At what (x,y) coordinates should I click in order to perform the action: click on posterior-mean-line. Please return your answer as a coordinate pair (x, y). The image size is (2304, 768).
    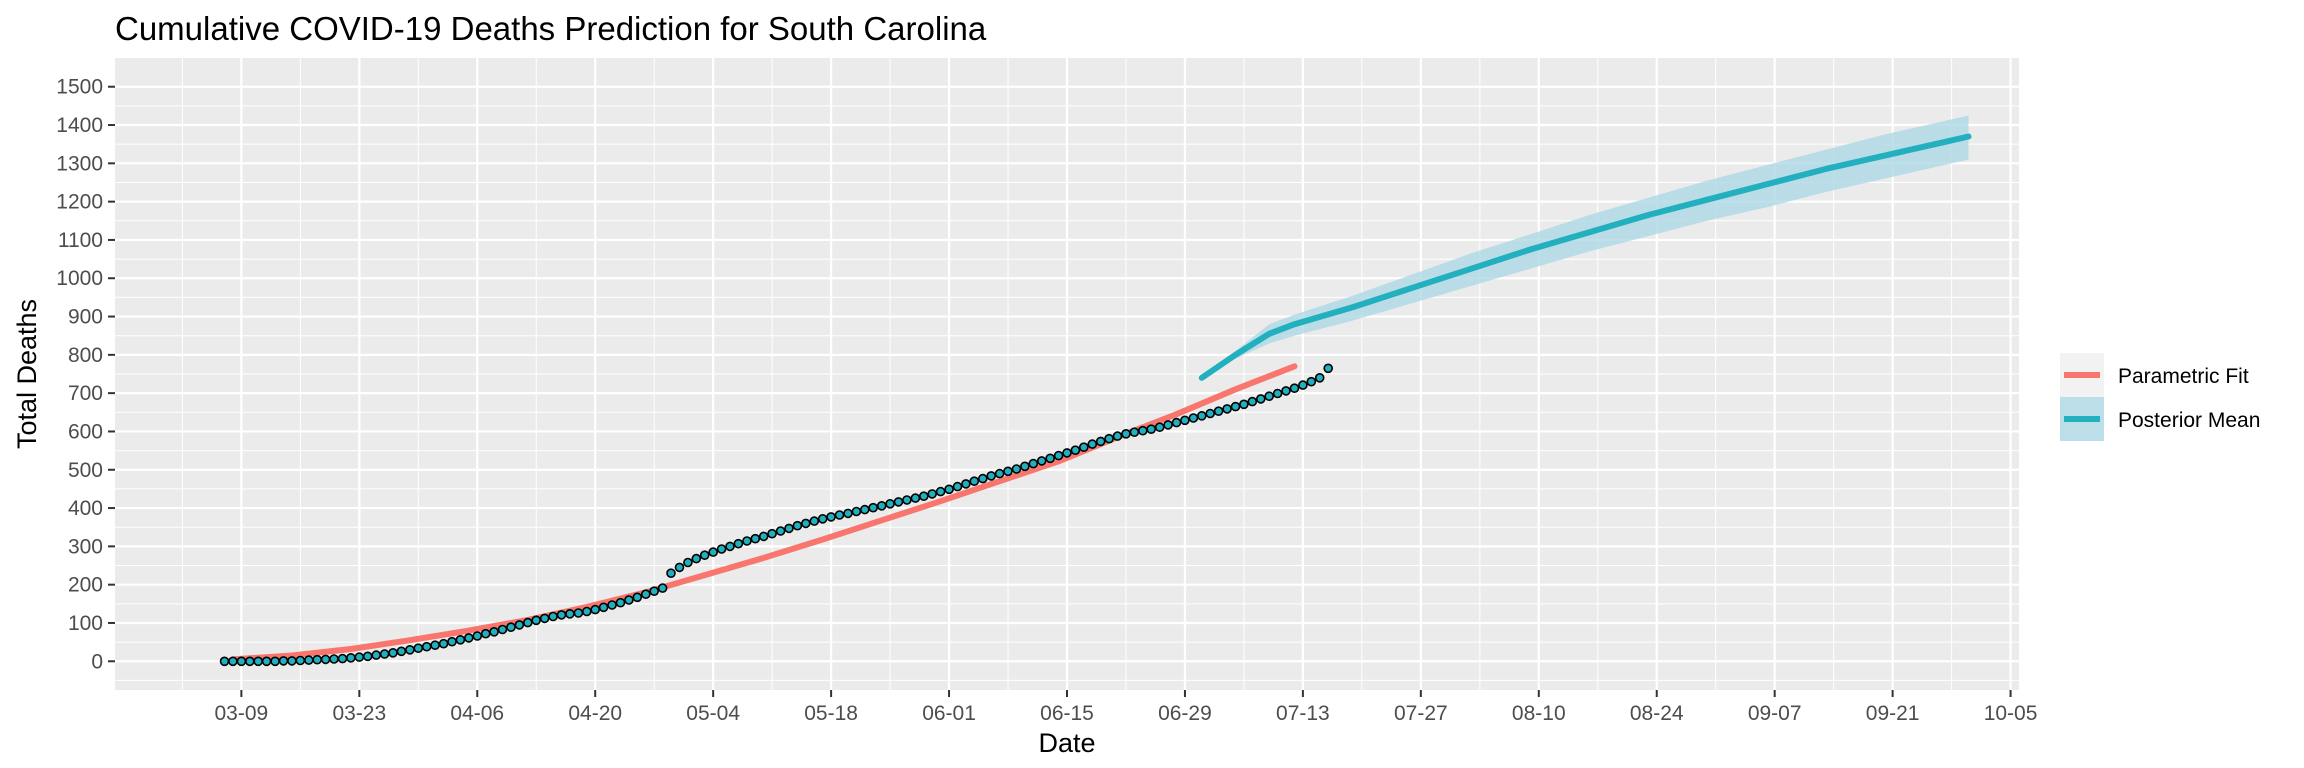
    Looking at the image, I should click on (1585, 257).